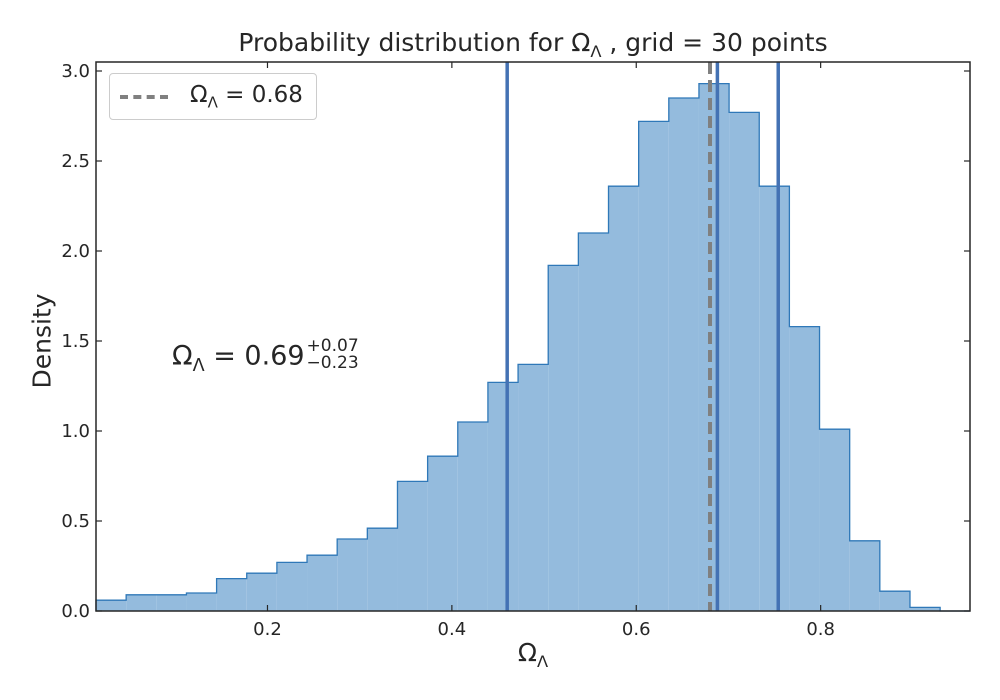 This screenshot has height=700, width=1000. I want to click on upper-error: +0.07, so click(332, 346).